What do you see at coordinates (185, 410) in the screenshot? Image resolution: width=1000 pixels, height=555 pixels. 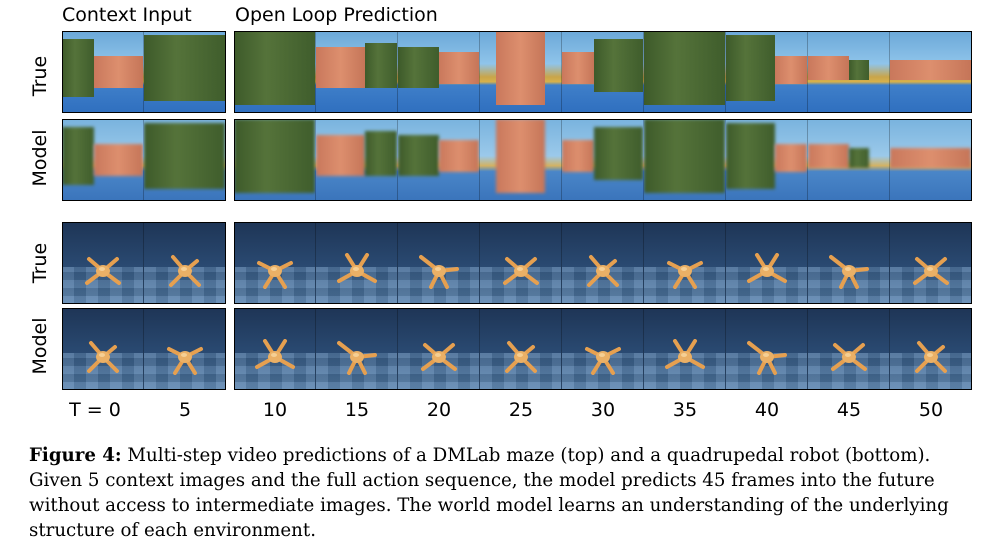 I see `time-label: 5` at bounding box center [185, 410].